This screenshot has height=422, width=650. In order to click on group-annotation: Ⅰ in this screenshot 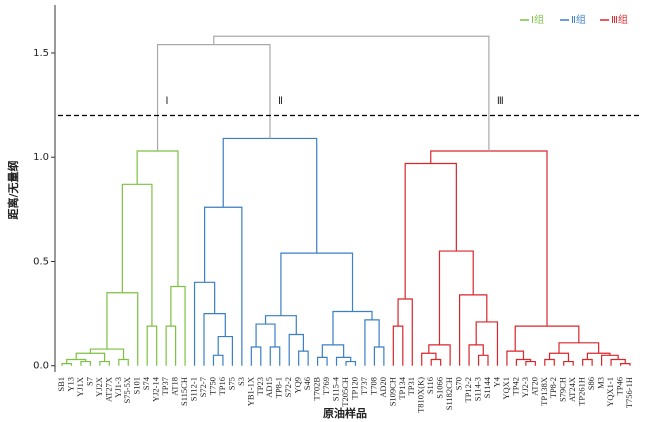, I will do `click(167, 101)`.